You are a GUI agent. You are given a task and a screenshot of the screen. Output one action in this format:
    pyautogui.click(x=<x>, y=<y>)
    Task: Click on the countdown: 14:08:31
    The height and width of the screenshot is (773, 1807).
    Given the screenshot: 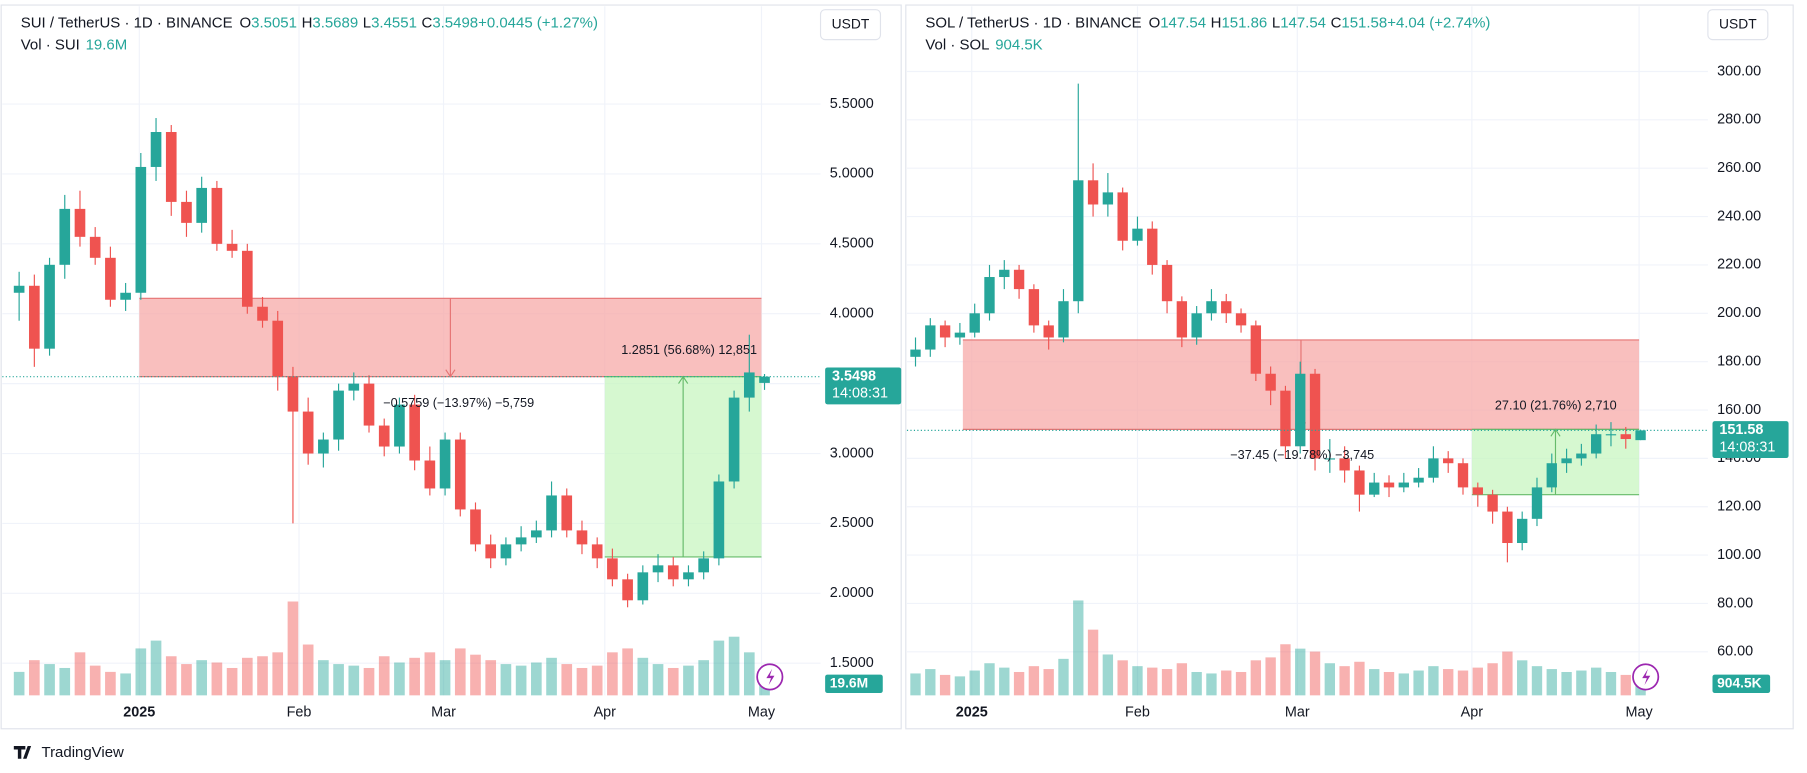 What is the action you would take?
    pyautogui.click(x=860, y=394)
    